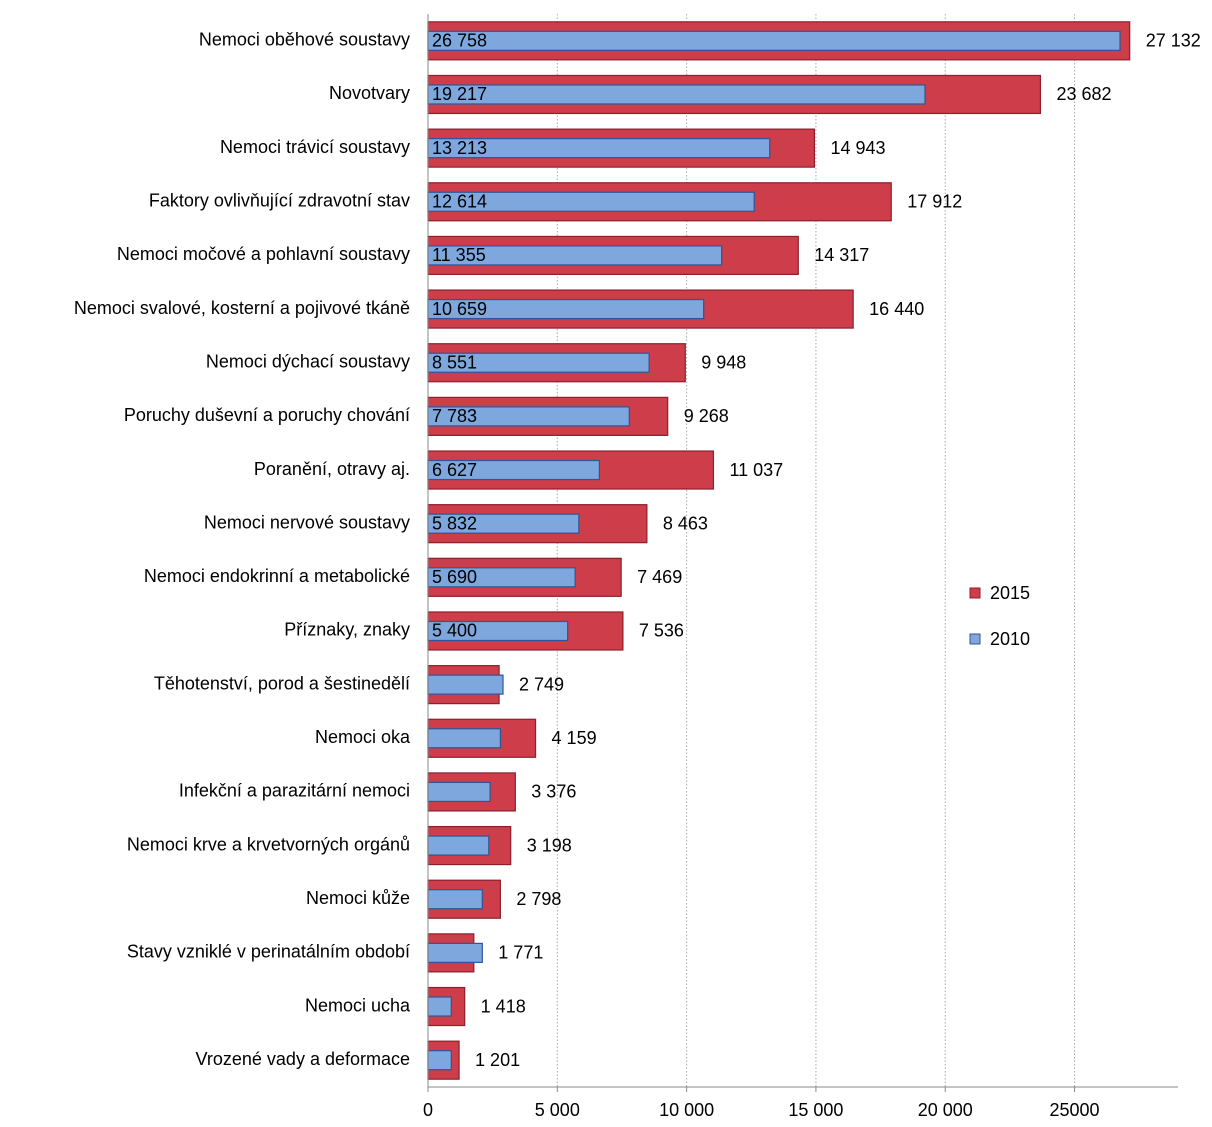 The width and height of the screenshot is (1212, 1127). I want to click on value-label: 7 469, so click(659, 577).